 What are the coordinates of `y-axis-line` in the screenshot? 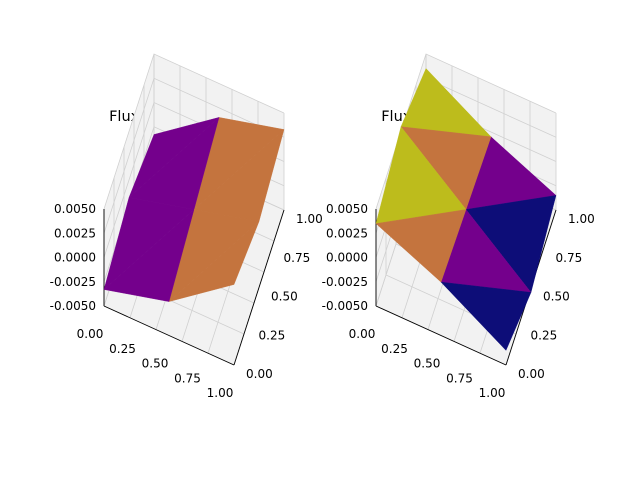 It's located at (259, 287).